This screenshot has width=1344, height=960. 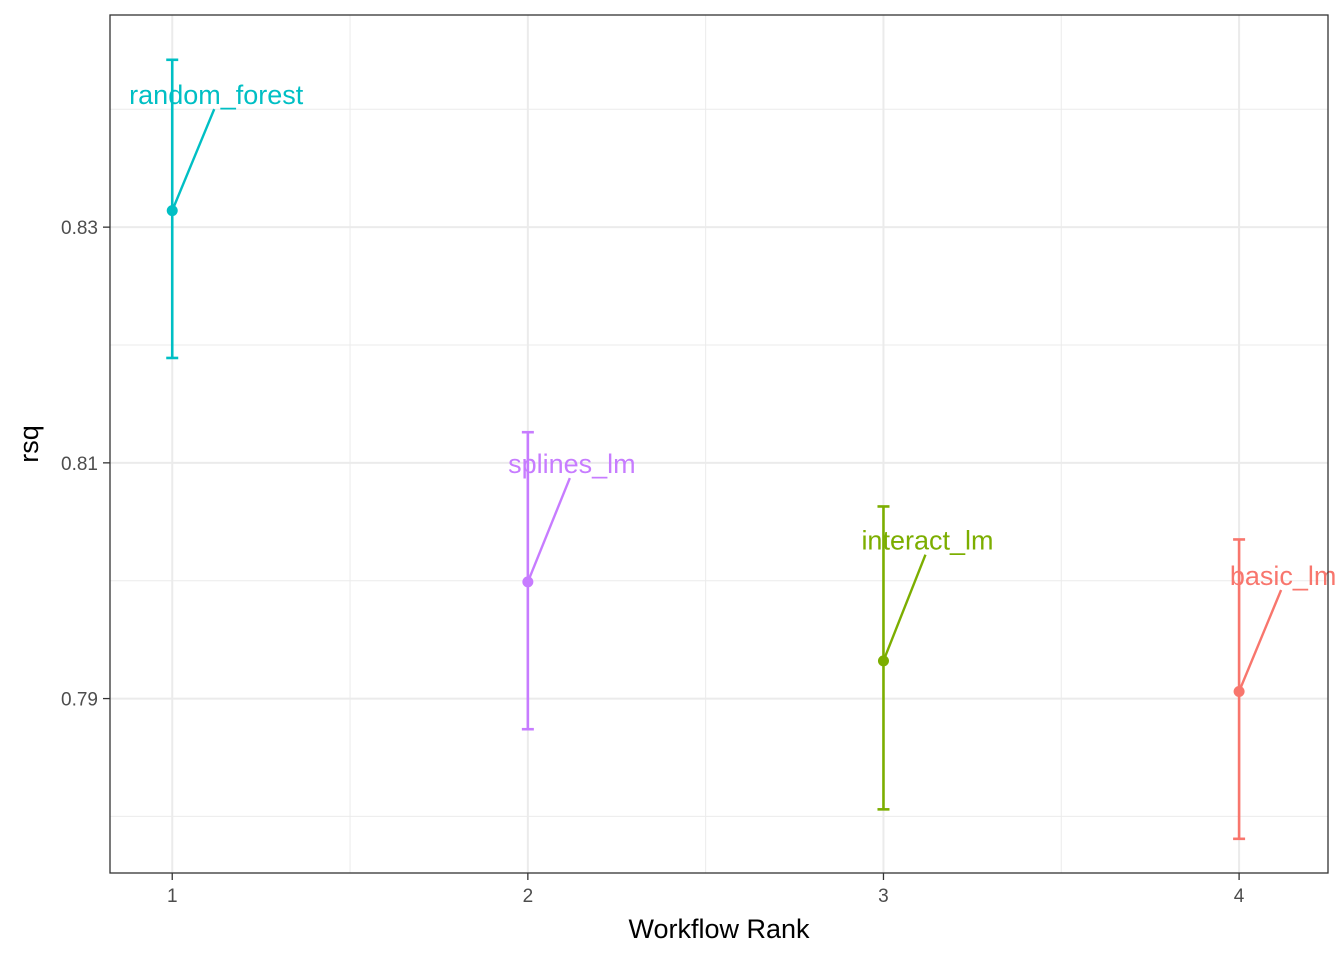 What do you see at coordinates (1260, 640) in the screenshot?
I see `leader-line-basic_lm` at bounding box center [1260, 640].